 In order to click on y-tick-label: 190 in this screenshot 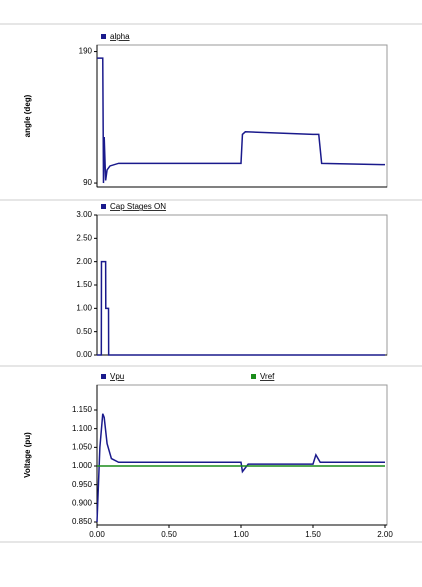, I will do `click(86, 51)`.